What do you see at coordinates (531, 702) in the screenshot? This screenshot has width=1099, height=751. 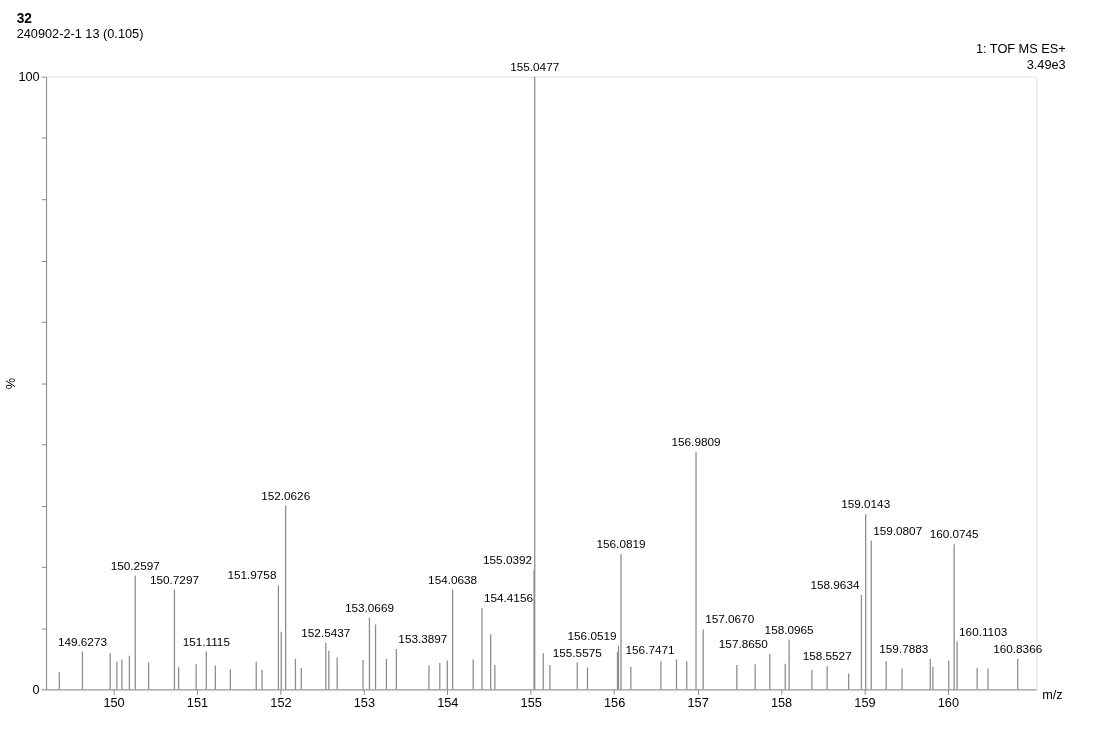 I see `x-tick-label: 155` at bounding box center [531, 702].